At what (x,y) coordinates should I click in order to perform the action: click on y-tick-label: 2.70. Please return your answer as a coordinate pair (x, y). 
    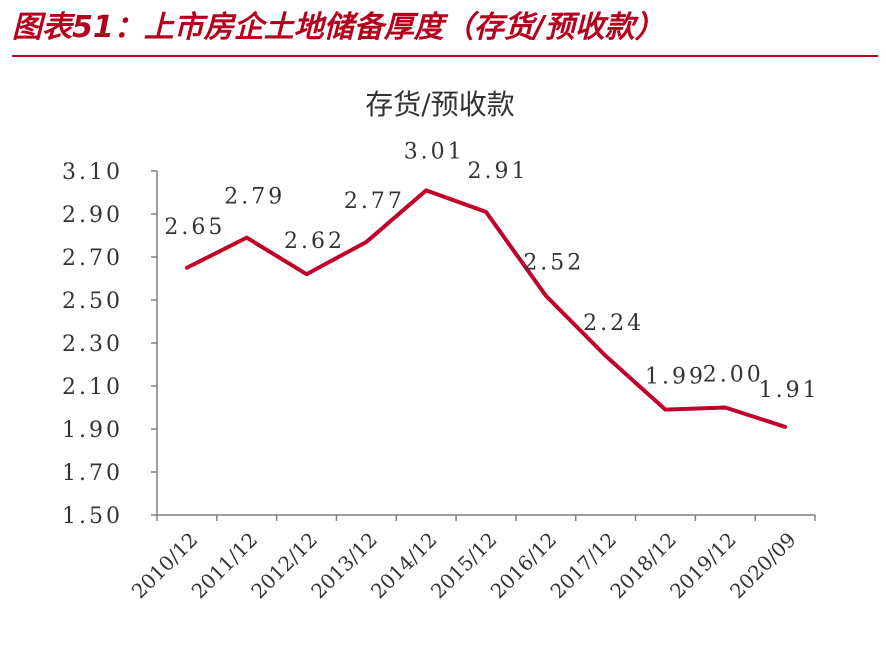
    Looking at the image, I should click on (92, 258).